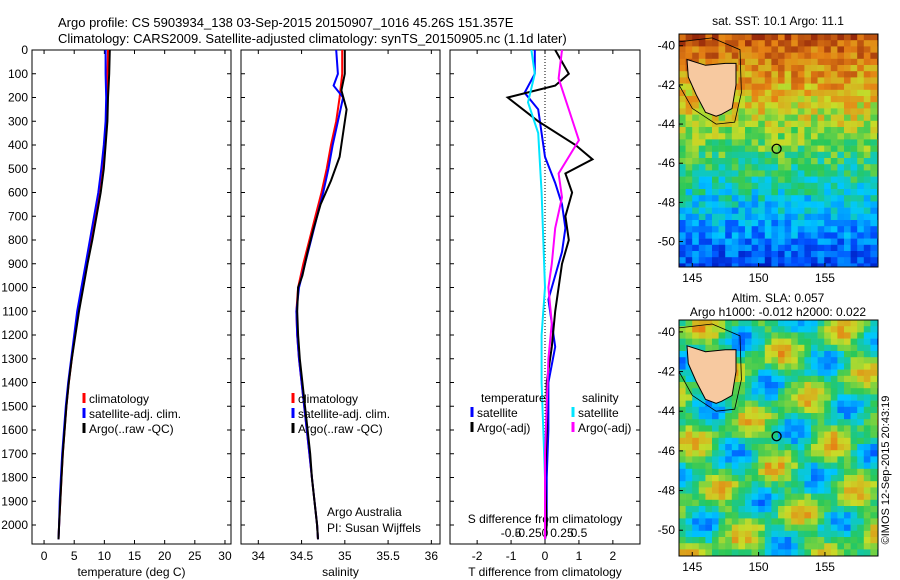 The image size is (900, 580). Describe the element at coordinates (778, 312) in the screenshot. I see `sla-map-title-line-2: Argo h1000: -0.012 h2000: 0.022` at that location.